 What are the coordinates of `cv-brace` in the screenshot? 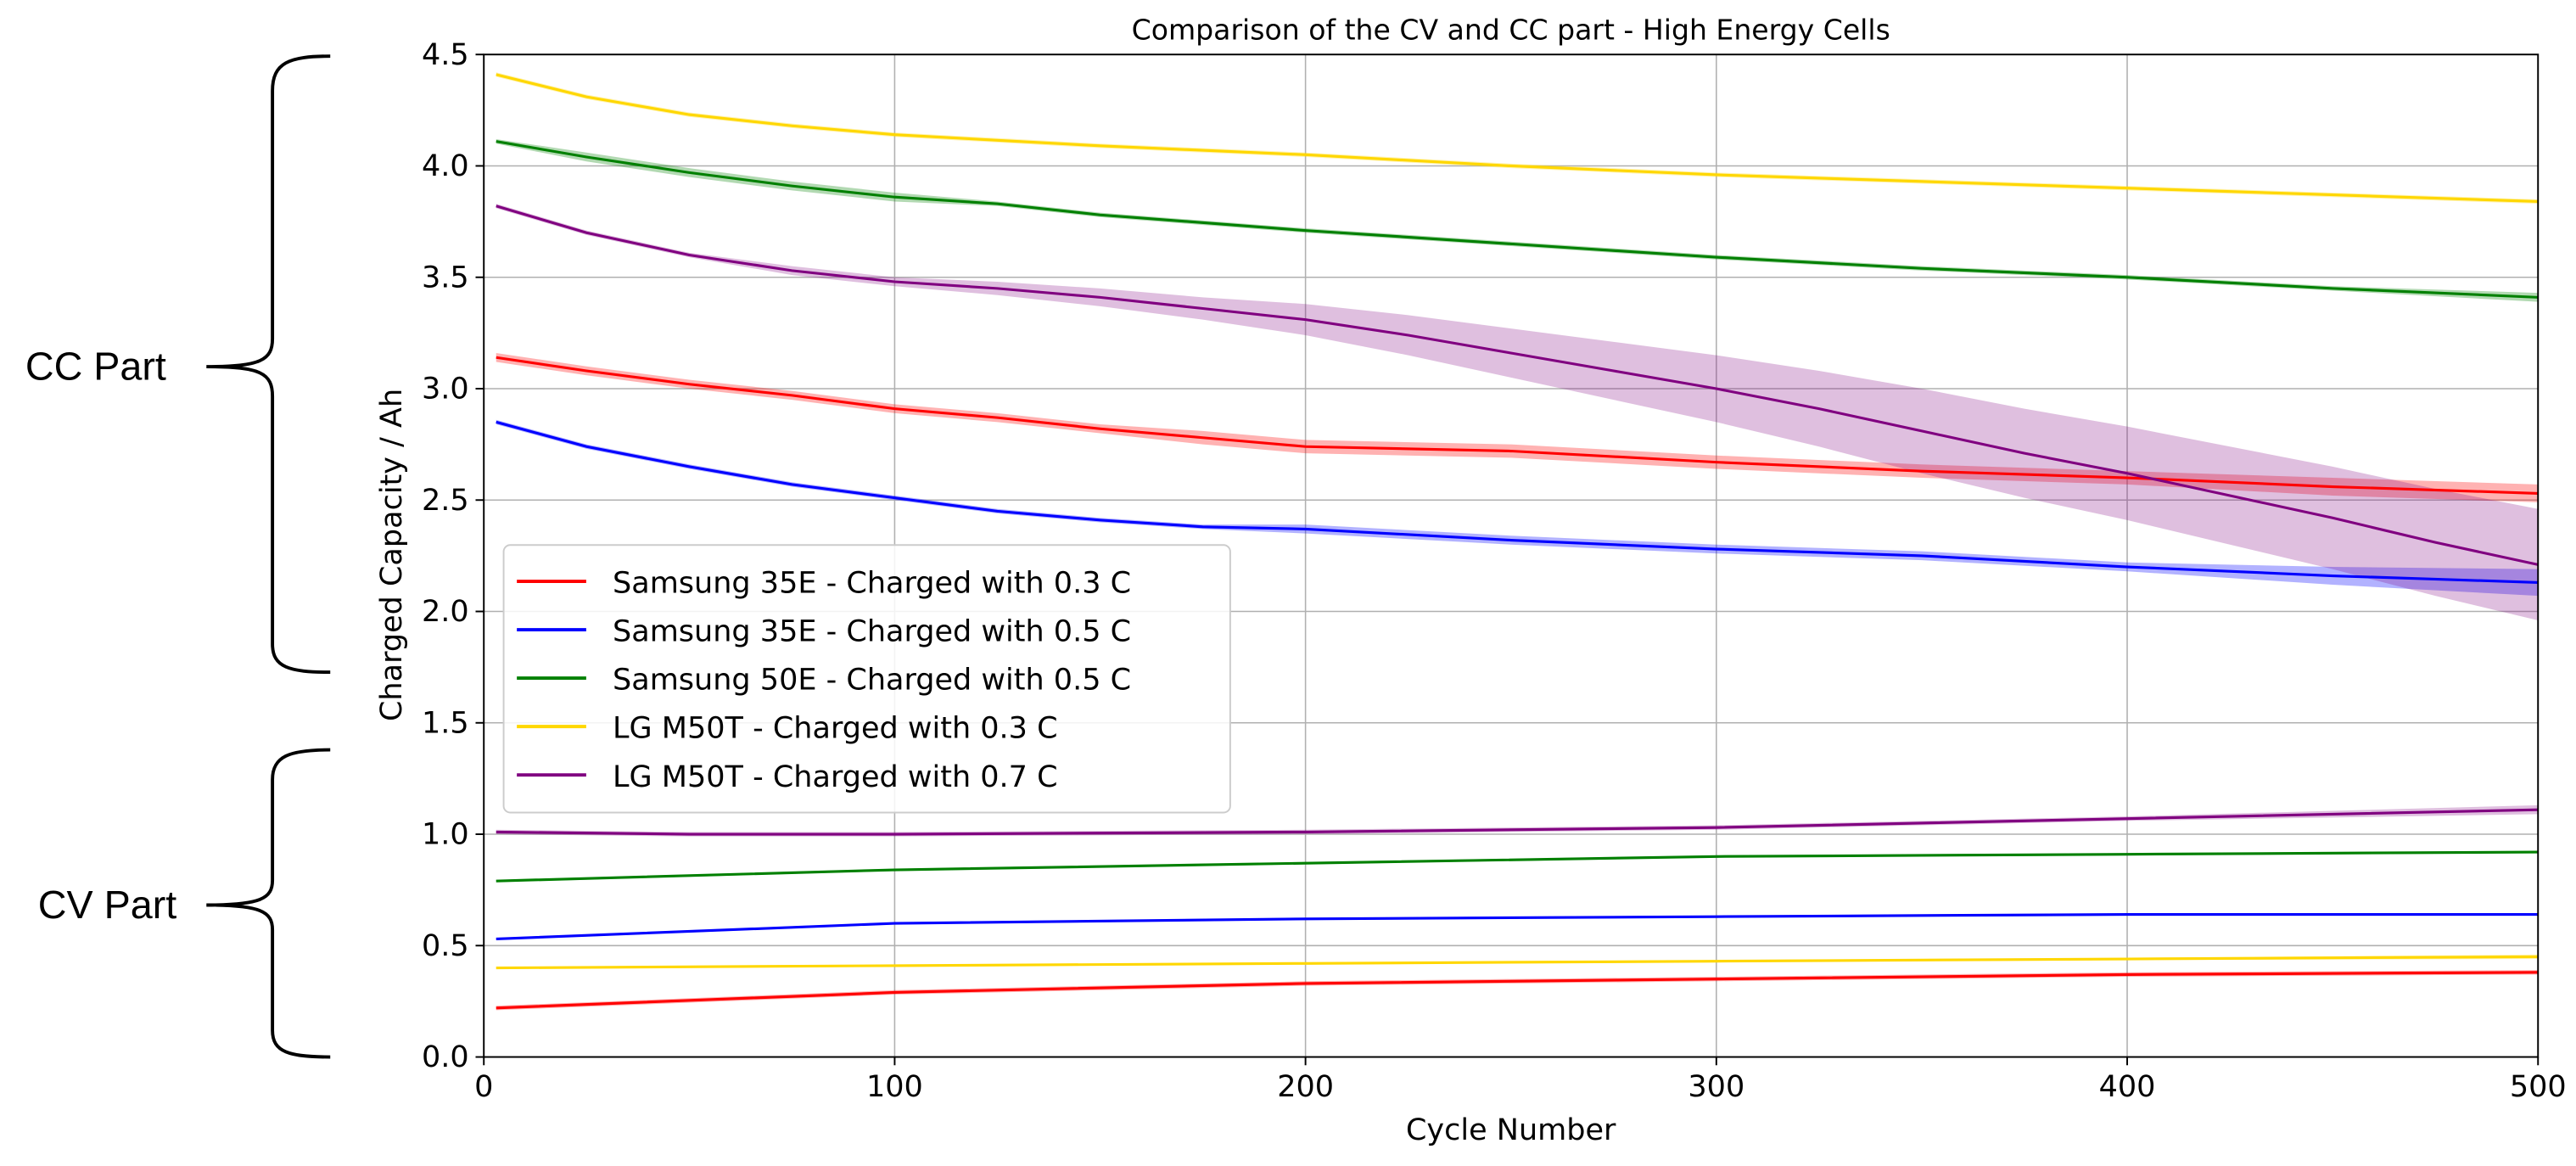 It's located at (268, 903).